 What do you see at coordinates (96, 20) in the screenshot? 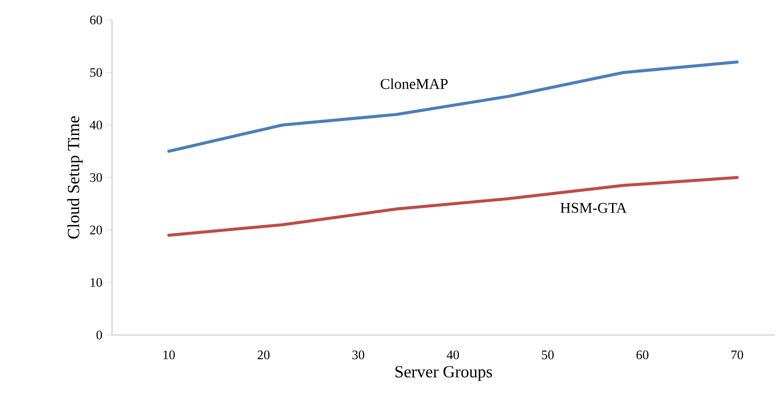
I see `y-tick-label: 60` at bounding box center [96, 20].